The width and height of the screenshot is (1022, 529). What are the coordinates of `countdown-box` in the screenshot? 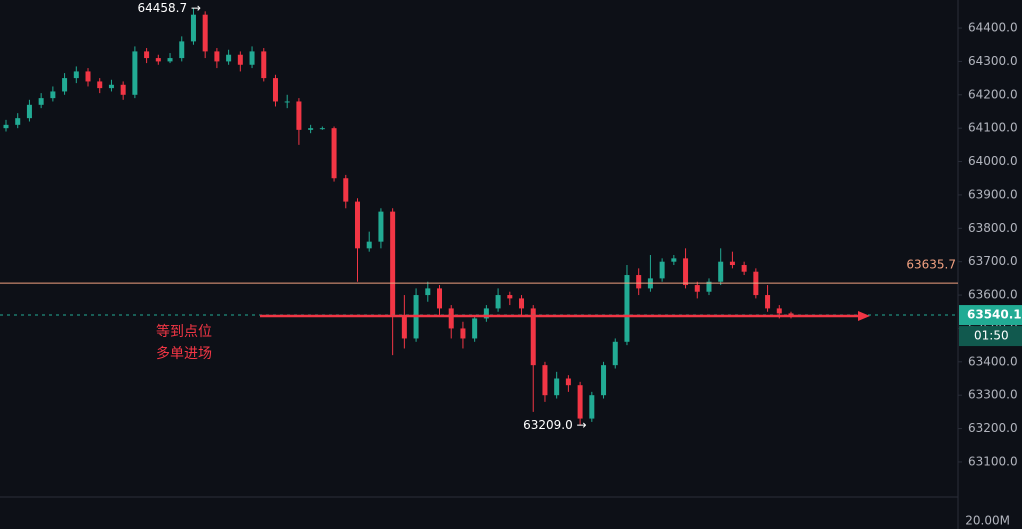 It's located at (990, 336).